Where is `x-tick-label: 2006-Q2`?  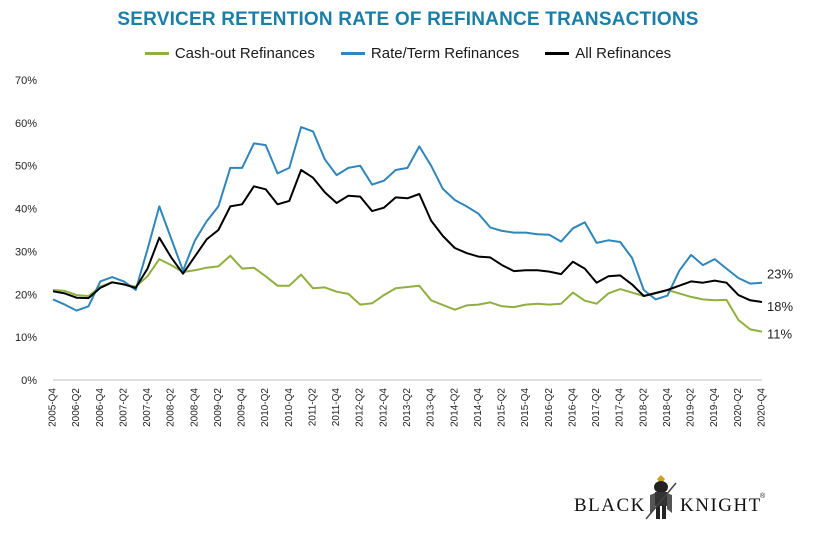
x-tick-label: 2006-Q2 is located at coordinates (76, 407).